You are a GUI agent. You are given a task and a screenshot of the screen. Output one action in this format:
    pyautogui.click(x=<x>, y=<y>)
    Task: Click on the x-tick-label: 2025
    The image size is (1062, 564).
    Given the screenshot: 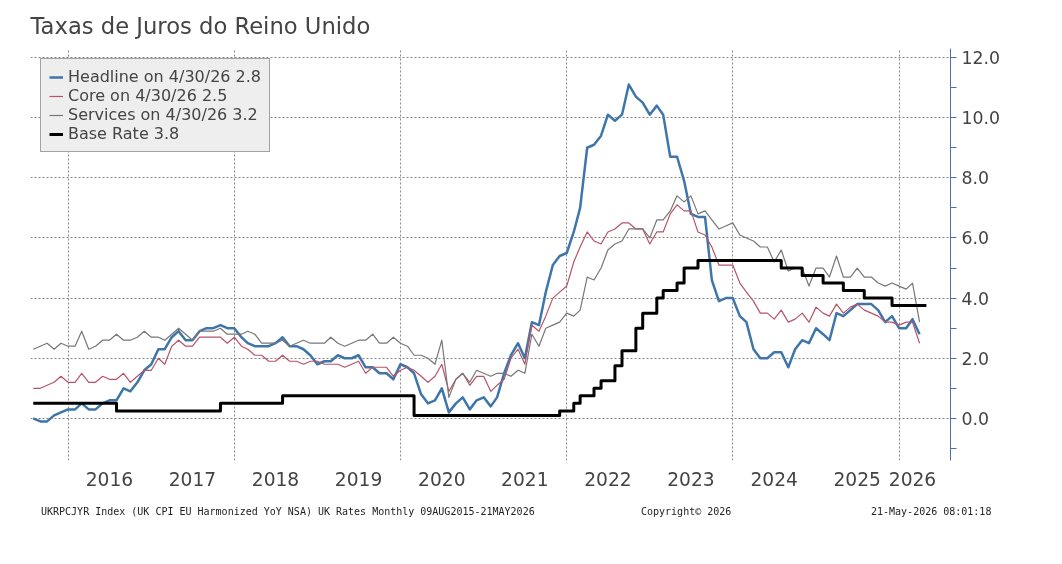 What is the action you would take?
    pyautogui.click(x=857, y=479)
    